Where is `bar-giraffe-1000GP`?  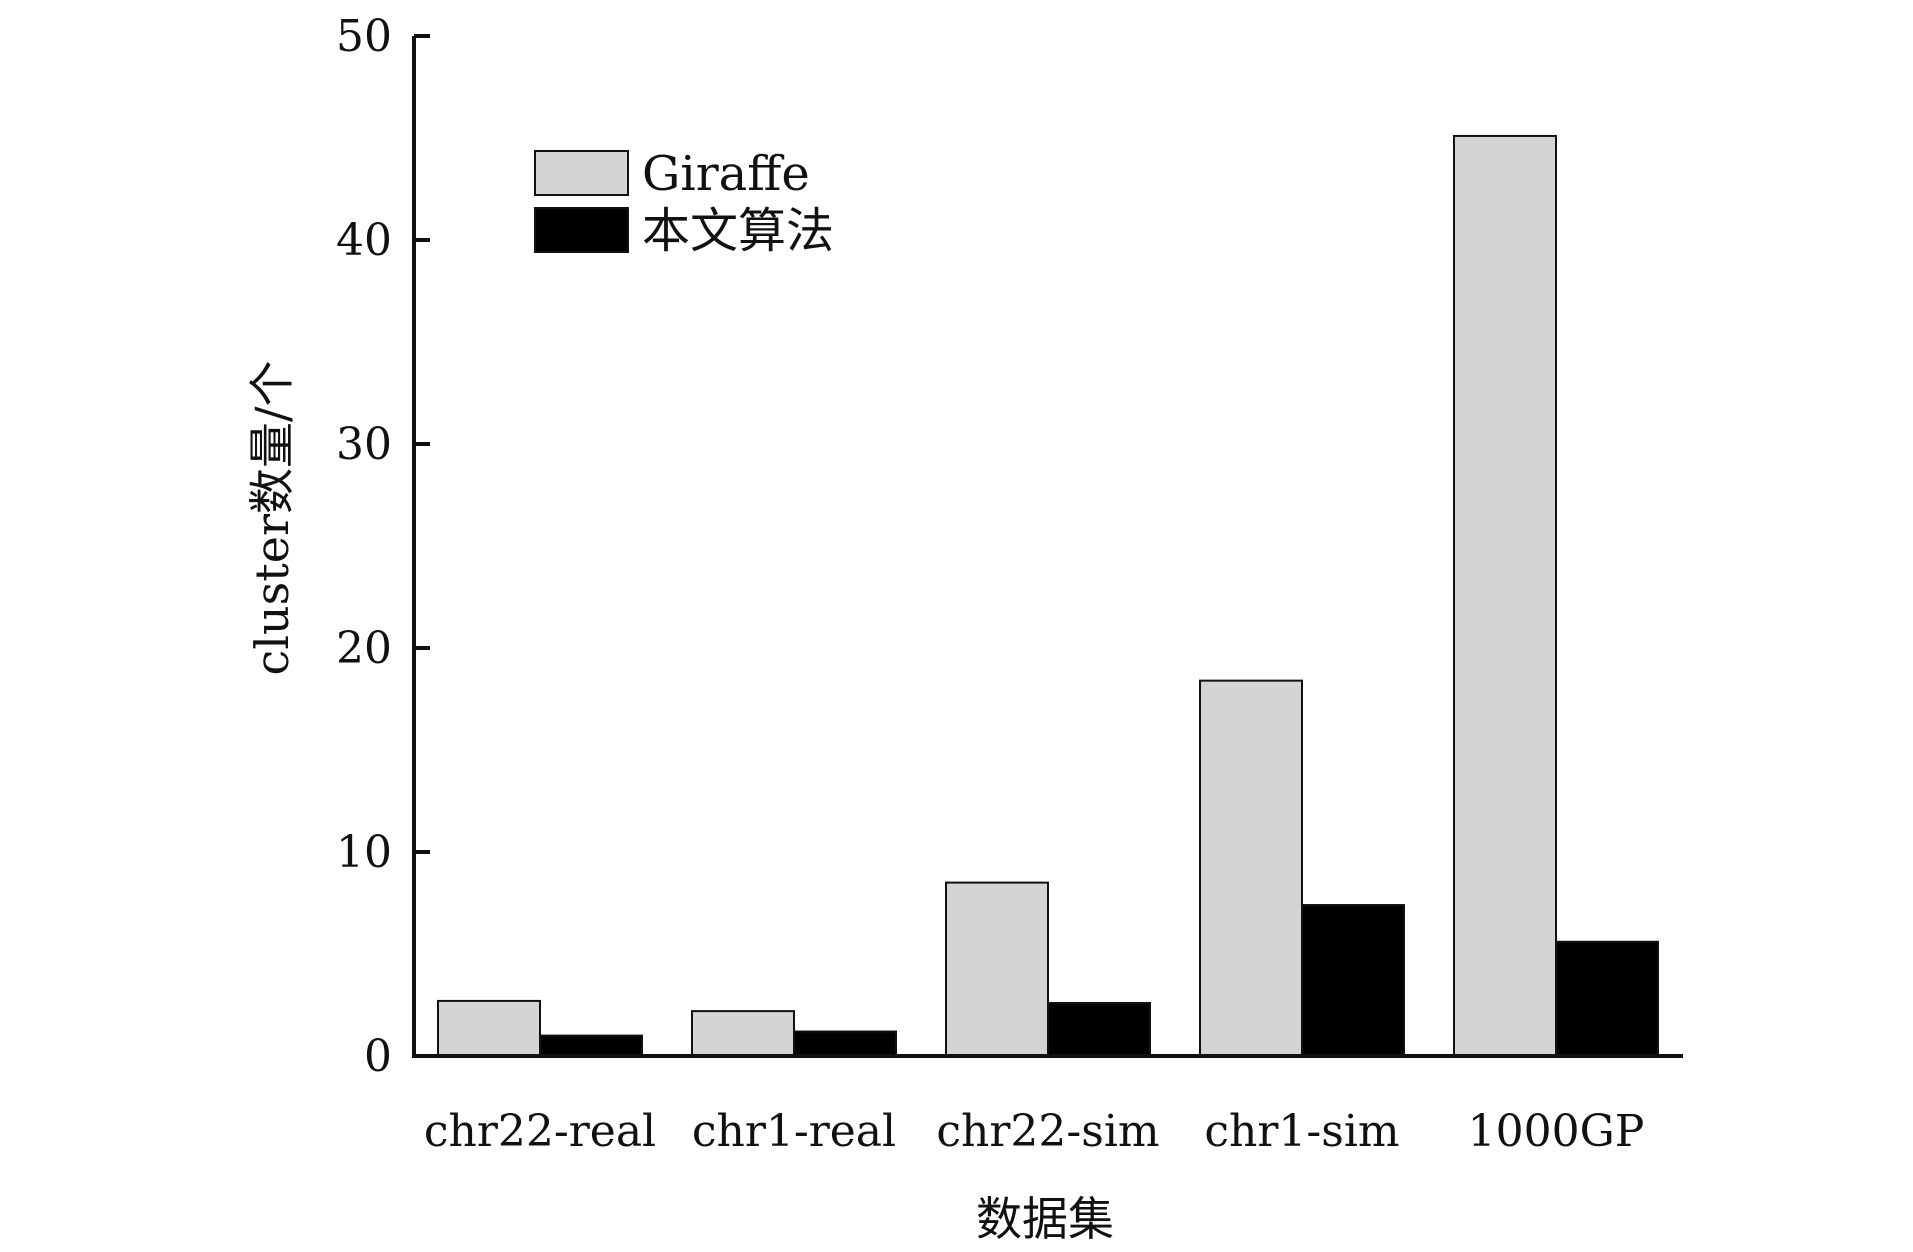 bar-giraffe-1000GP is located at coordinates (1505, 595).